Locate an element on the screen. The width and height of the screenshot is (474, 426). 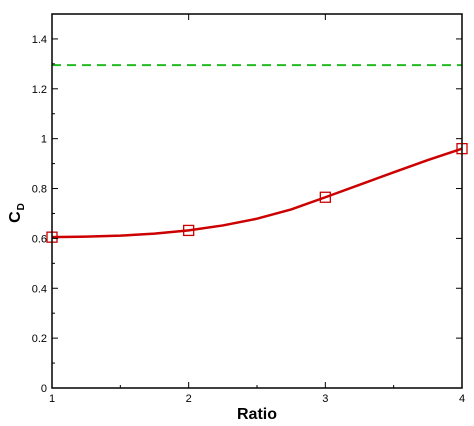
y-tick-label-4: 0.8 is located at coordinates (39, 190).